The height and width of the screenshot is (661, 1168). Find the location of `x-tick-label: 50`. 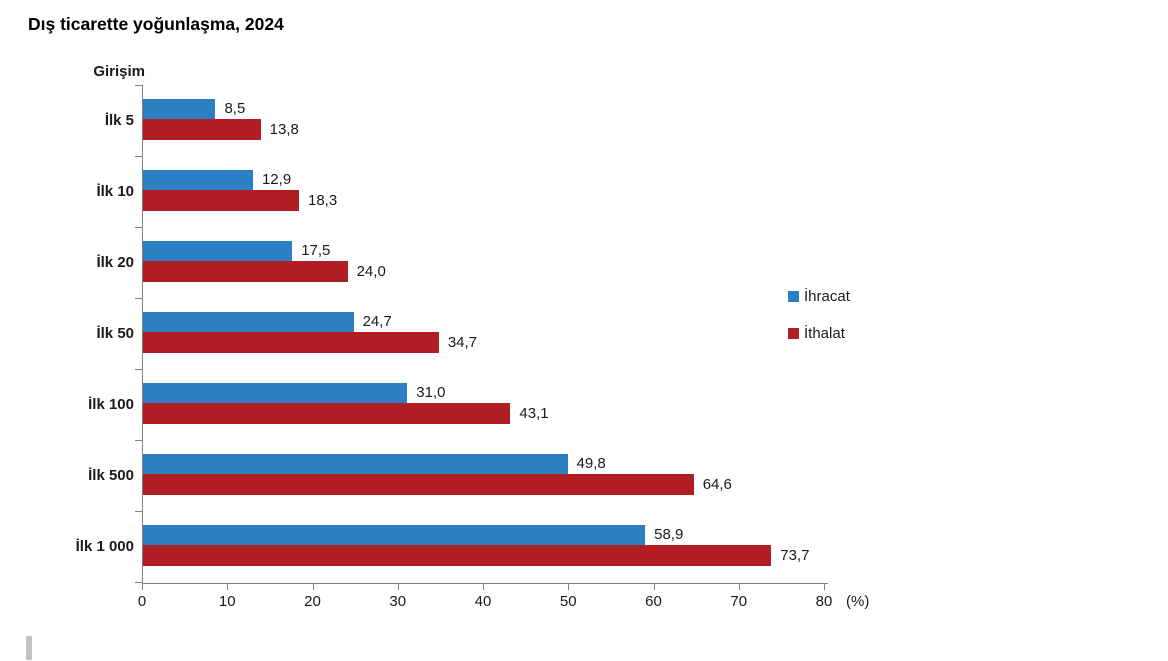

x-tick-label: 50 is located at coordinates (568, 601).